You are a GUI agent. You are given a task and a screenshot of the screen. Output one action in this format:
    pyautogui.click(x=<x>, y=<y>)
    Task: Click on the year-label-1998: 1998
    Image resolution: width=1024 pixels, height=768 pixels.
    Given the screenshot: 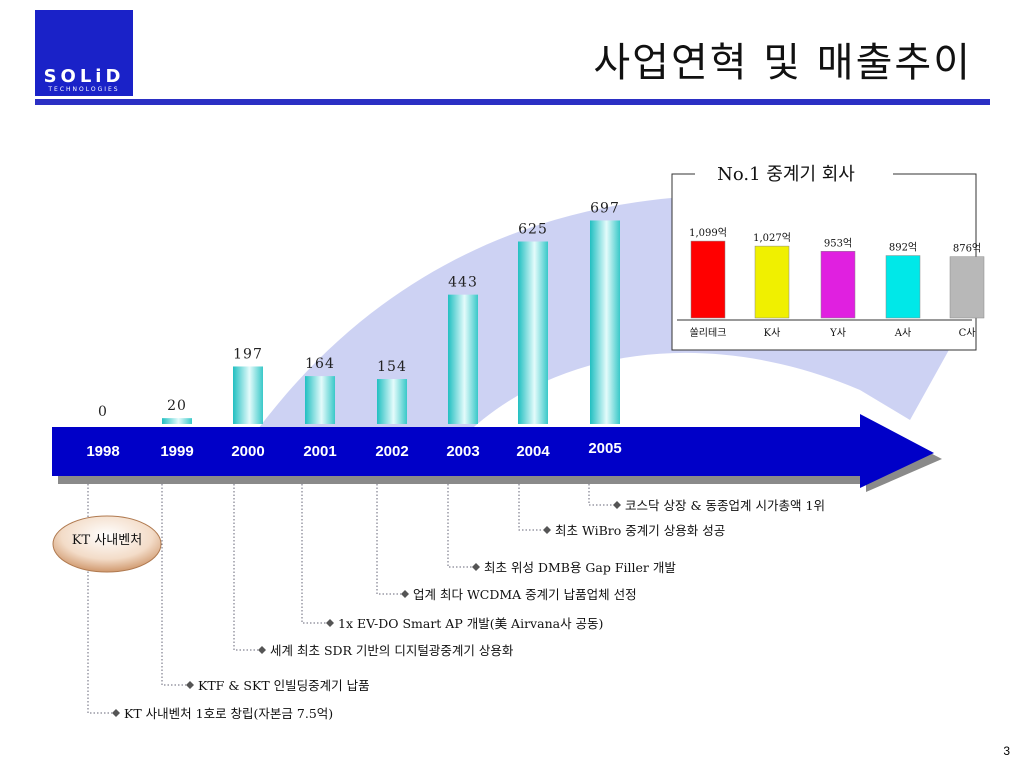 What is the action you would take?
    pyautogui.click(x=102, y=451)
    